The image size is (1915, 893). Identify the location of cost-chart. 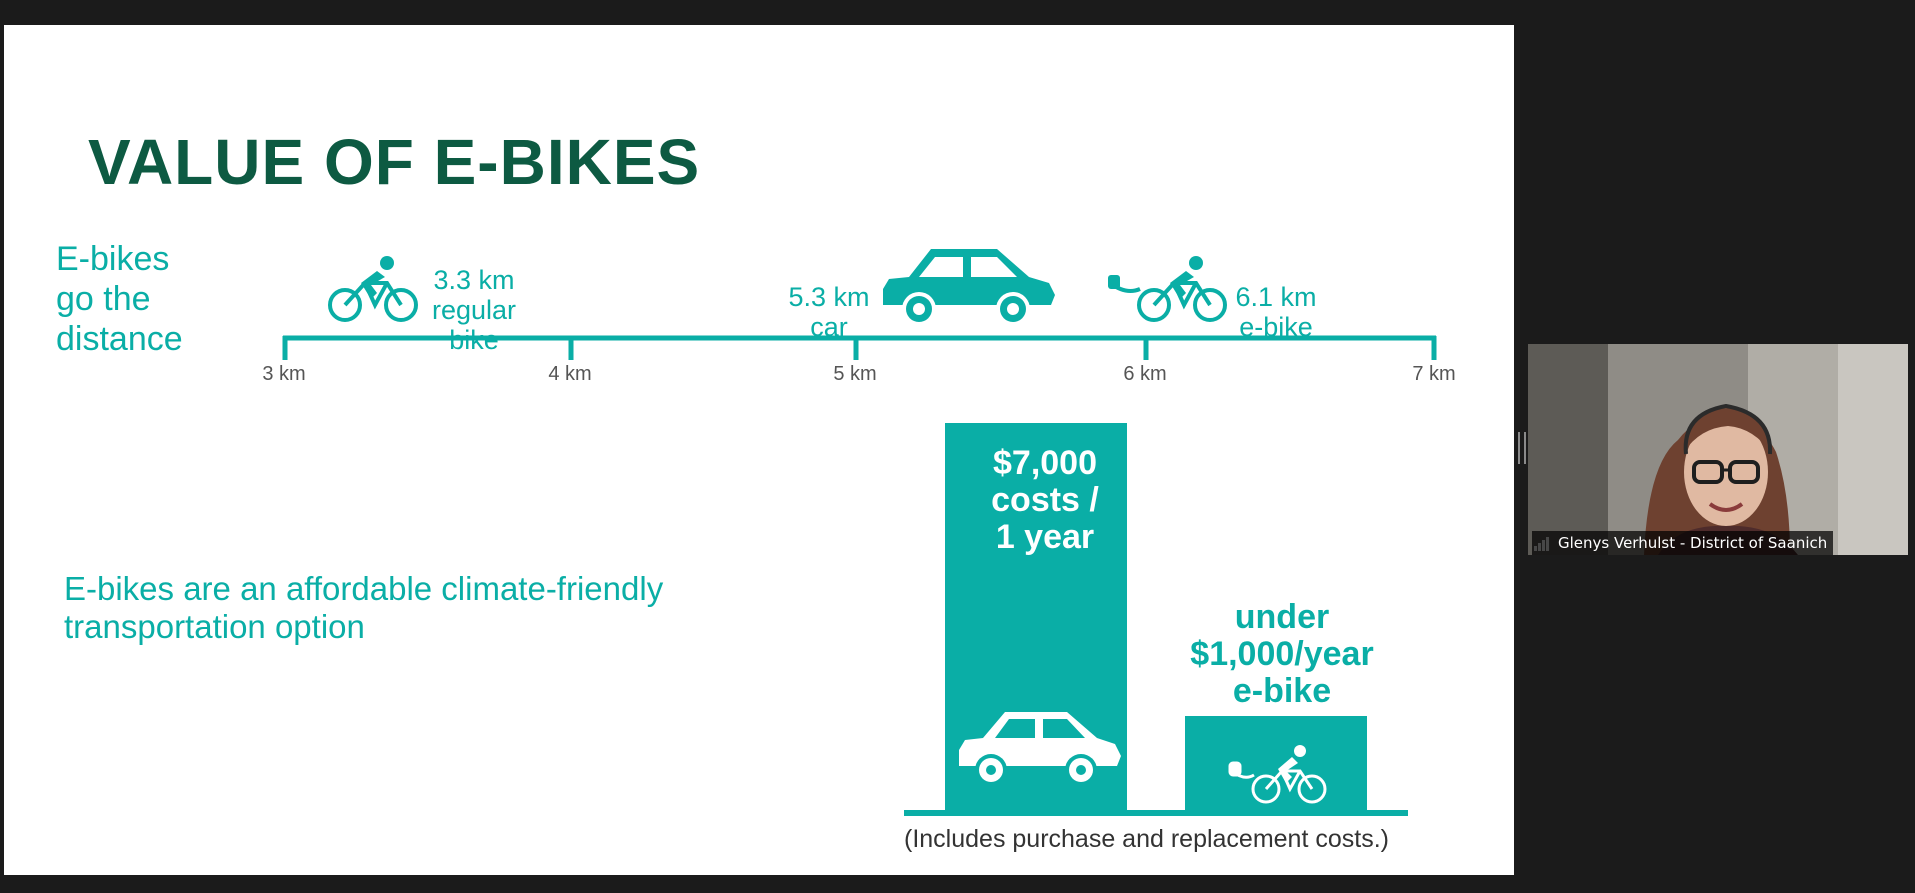
(1156, 619).